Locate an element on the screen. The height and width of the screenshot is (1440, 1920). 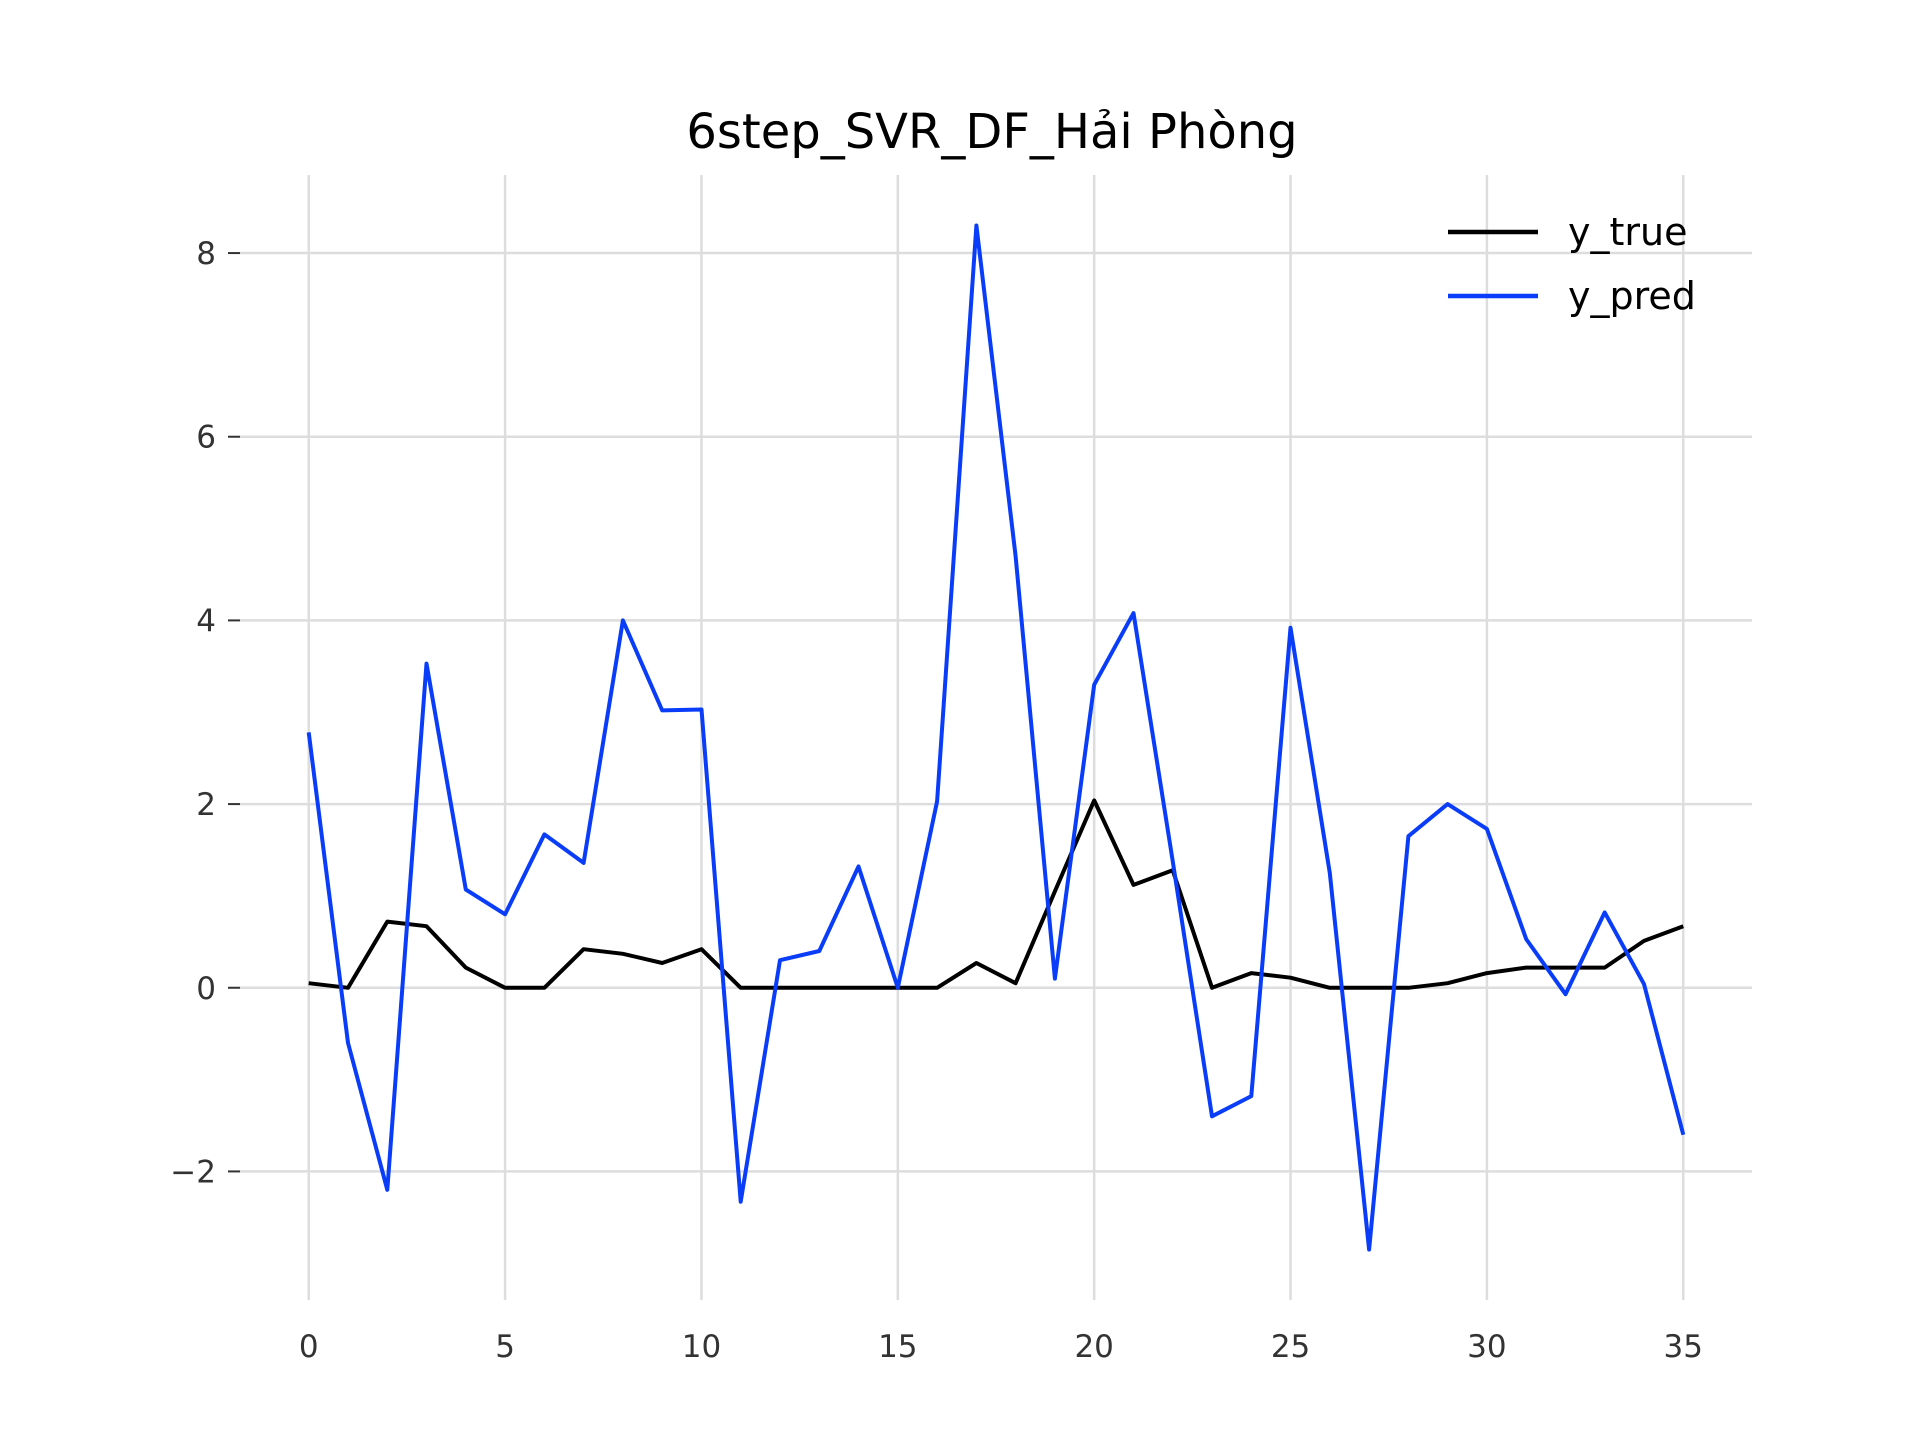
x-tick-label: 0 is located at coordinates (309, 1347).